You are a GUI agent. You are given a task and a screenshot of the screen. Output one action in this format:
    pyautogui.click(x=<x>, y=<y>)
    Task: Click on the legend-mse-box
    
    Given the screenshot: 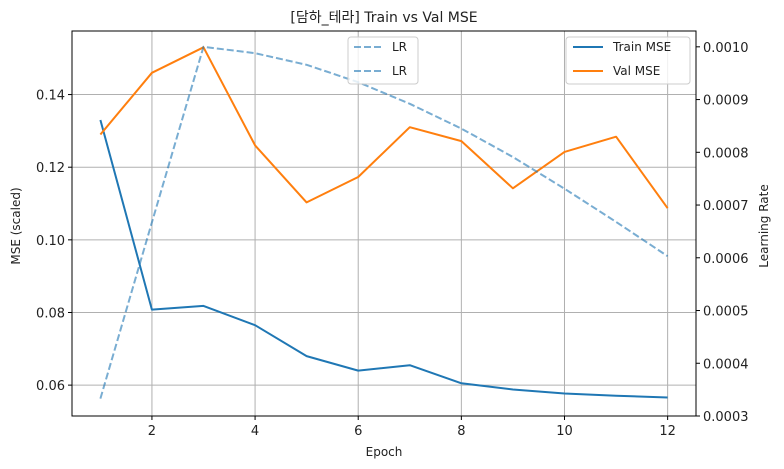 What is the action you would take?
    pyautogui.click(x=628, y=60)
    